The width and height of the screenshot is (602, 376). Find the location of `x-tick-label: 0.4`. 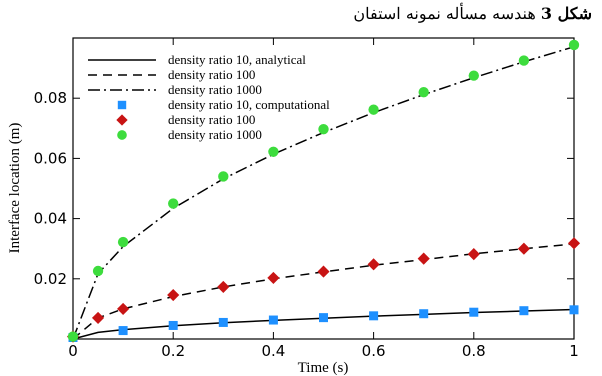

x-tick-label: 0.4 is located at coordinates (273, 351).